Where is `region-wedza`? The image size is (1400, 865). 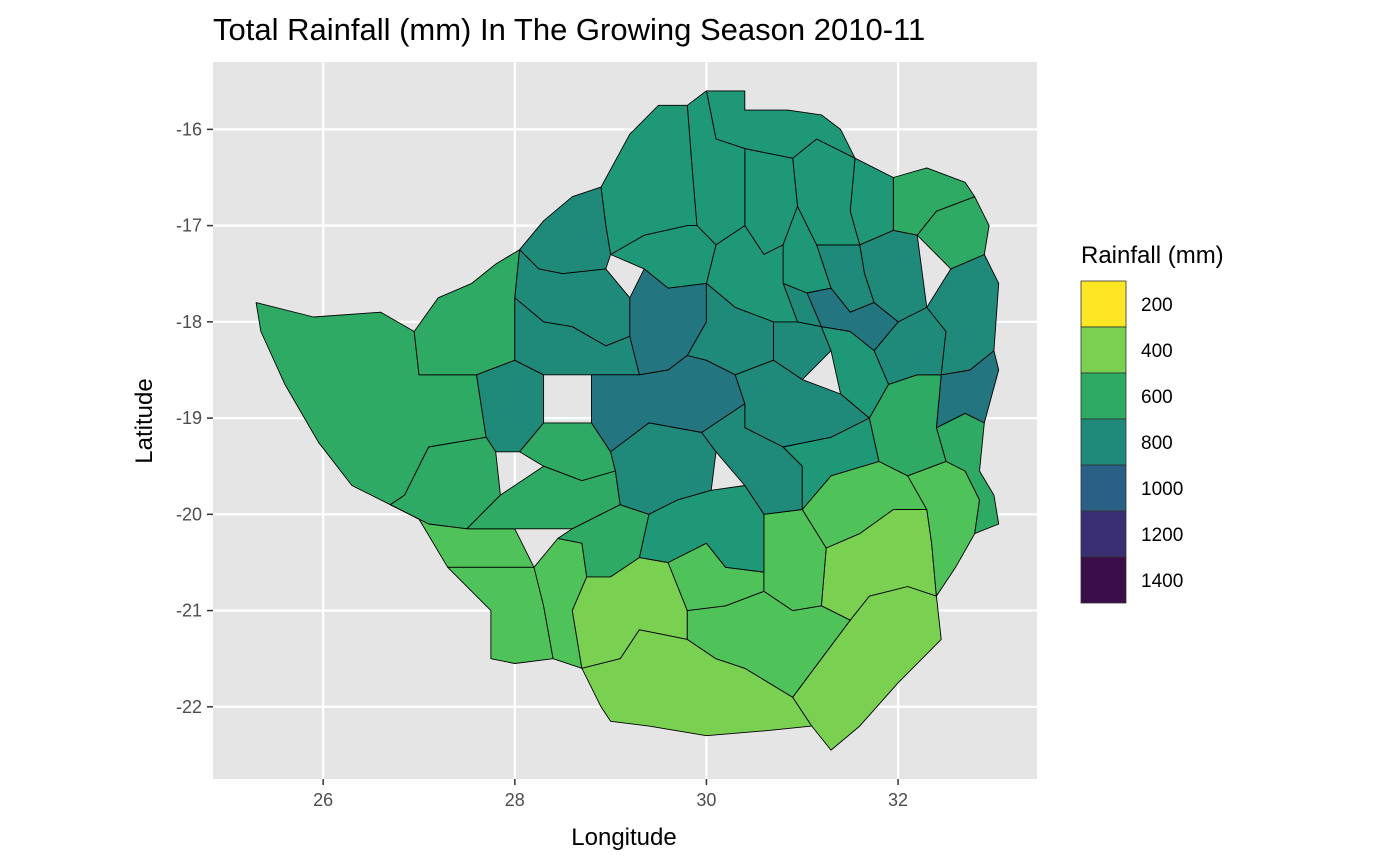 region-wedza is located at coordinates (854, 372).